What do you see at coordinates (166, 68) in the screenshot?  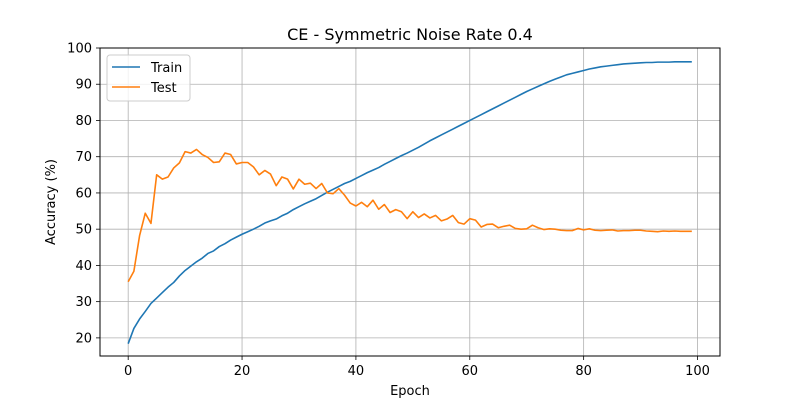 I see `legend-label-train: Train` at bounding box center [166, 68].